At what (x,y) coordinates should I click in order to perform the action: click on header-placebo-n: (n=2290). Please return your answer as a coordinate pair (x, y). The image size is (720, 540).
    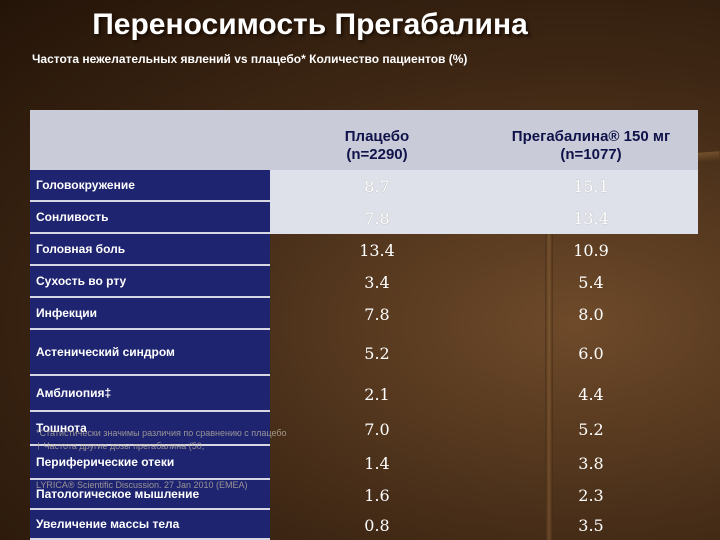
    Looking at the image, I should click on (377, 154).